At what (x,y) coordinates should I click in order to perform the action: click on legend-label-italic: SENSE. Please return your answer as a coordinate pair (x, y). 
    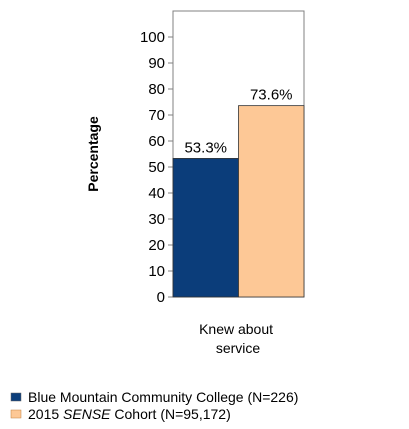
    Looking at the image, I should click on (87, 414).